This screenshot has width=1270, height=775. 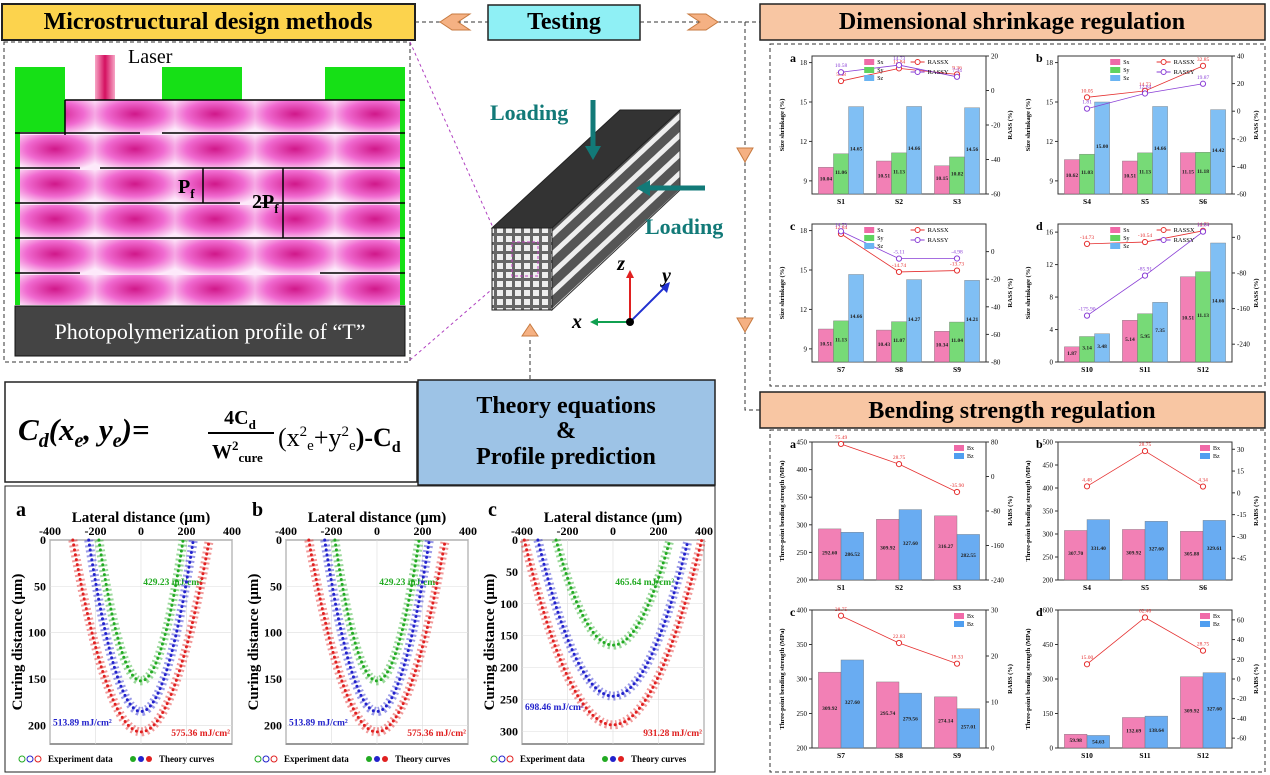 I want to click on panel-letter: c, so click(x=793, y=226).